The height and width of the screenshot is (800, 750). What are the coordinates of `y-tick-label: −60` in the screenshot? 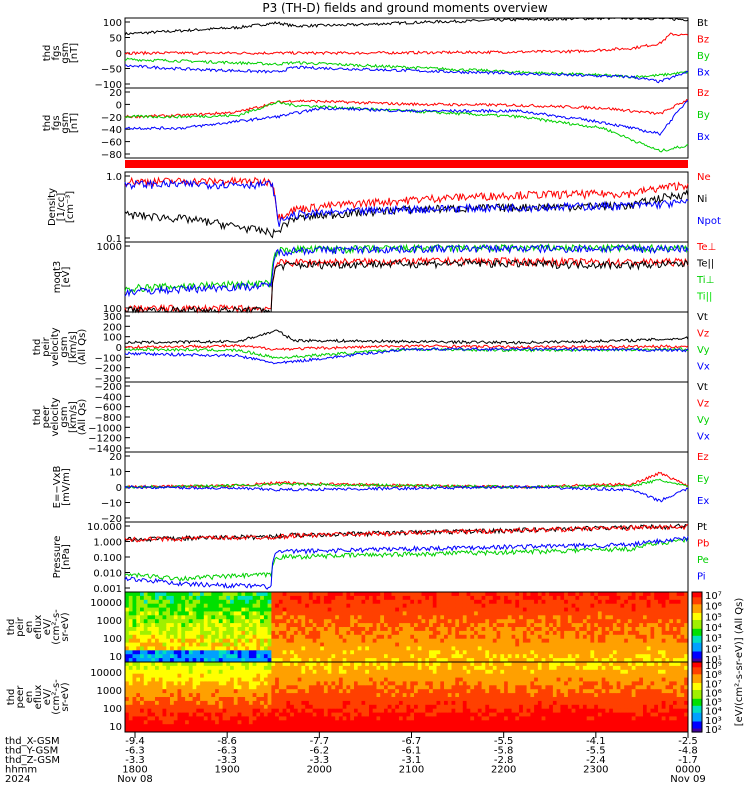 It's located at (111, 143).